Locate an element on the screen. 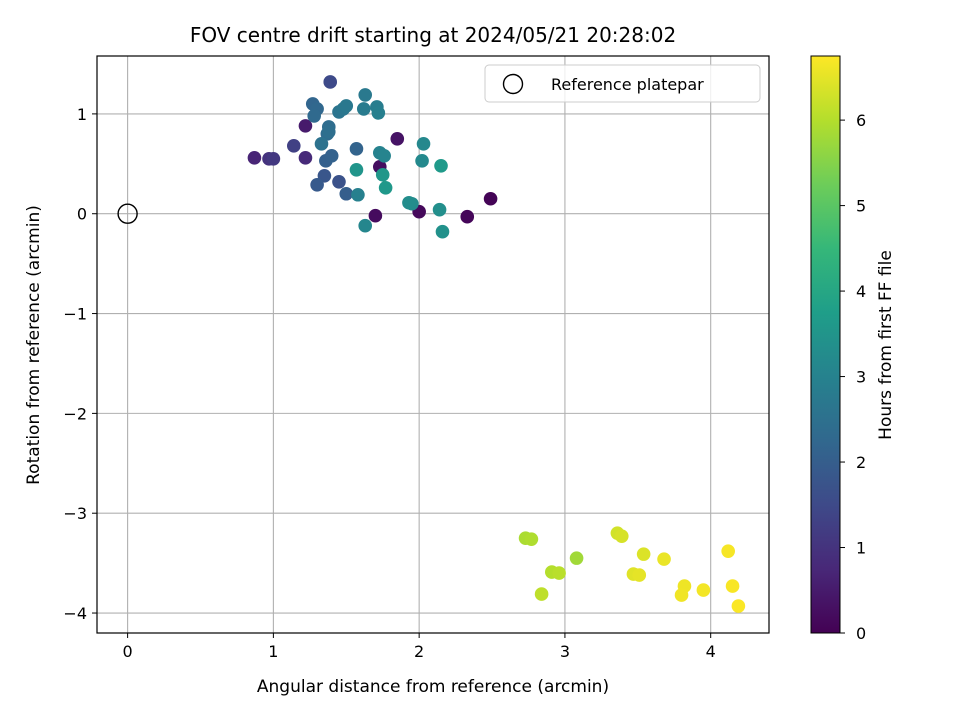 The image size is (960, 720). legend-box is located at coordinates (622, 83).